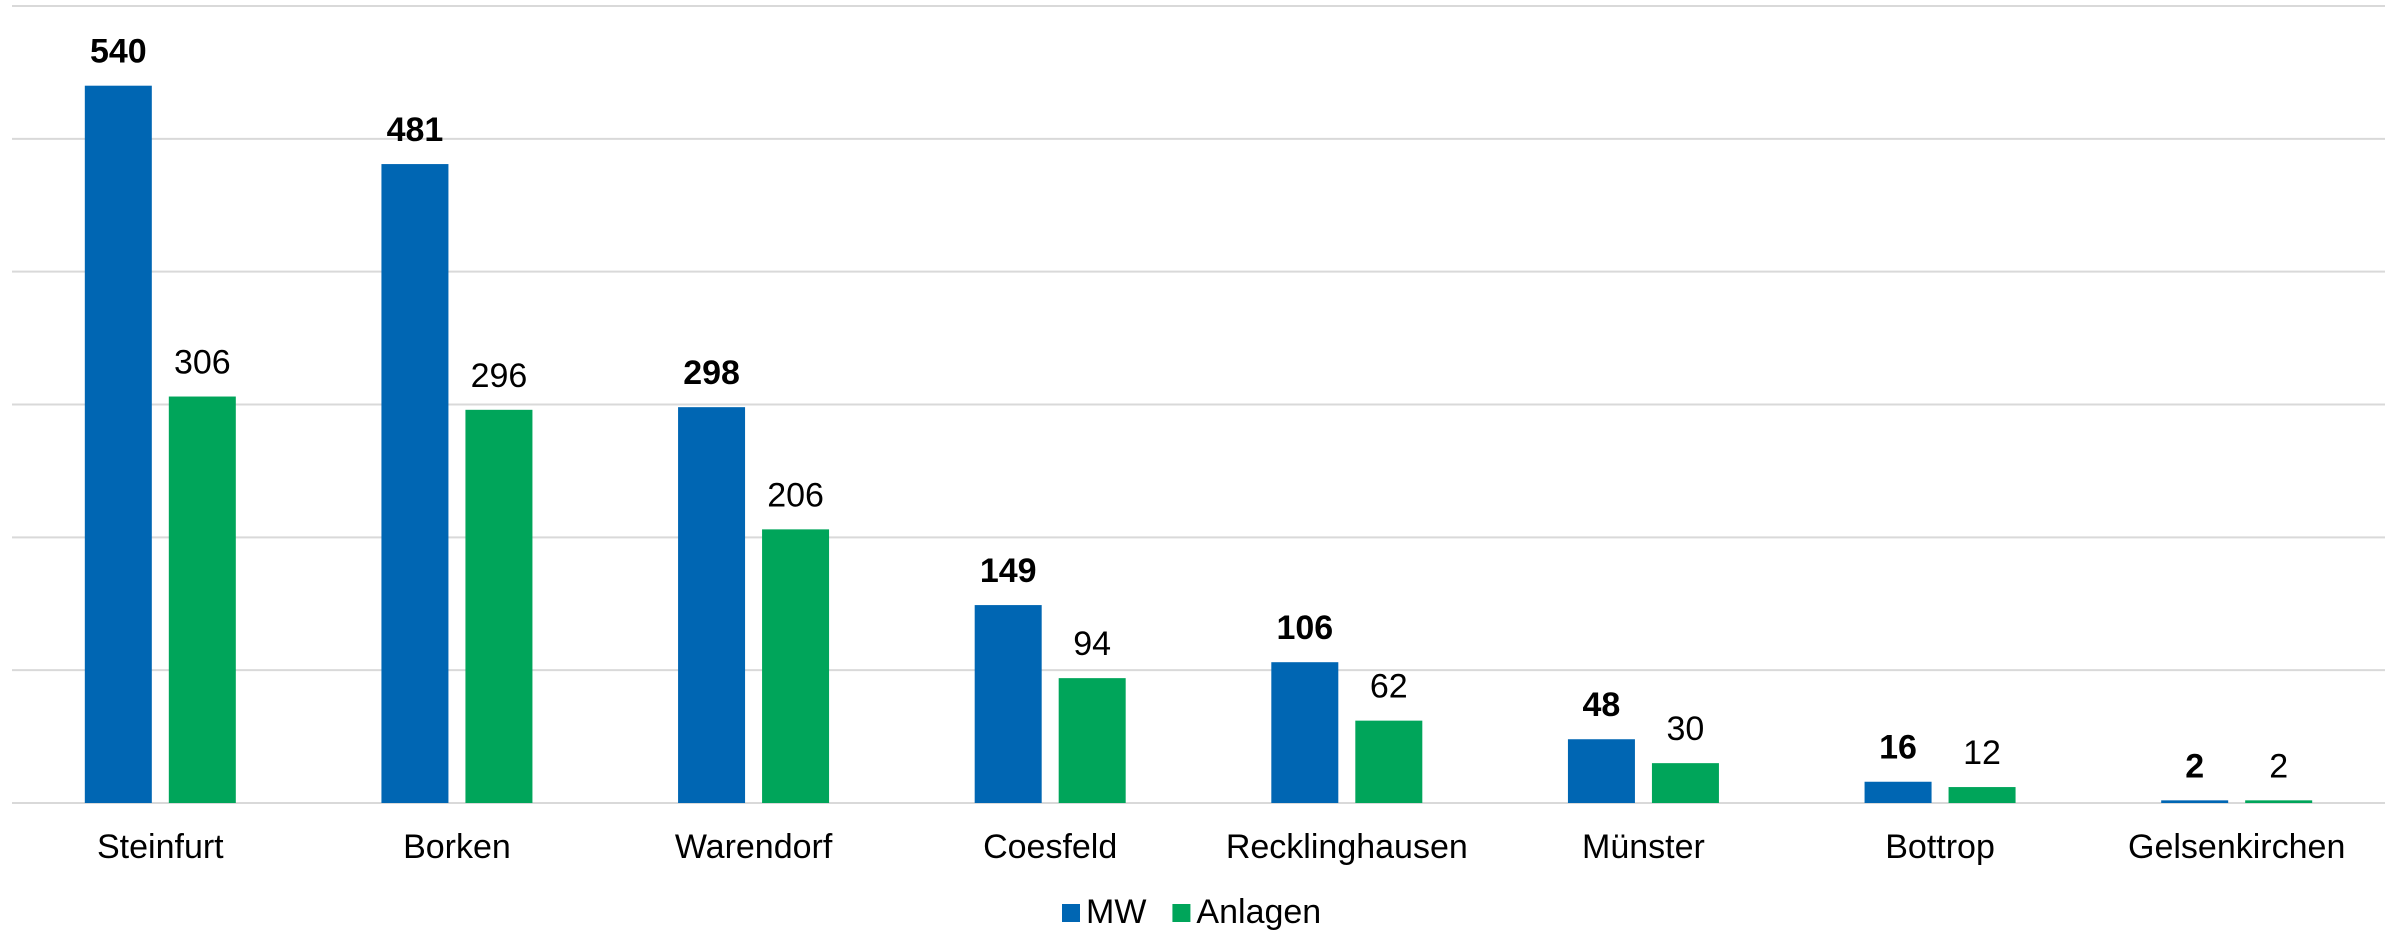  What do you see at coordinates (1898, 748) in the screenshot?
I see `data-label: 16` at bounding box center [1898, 748].